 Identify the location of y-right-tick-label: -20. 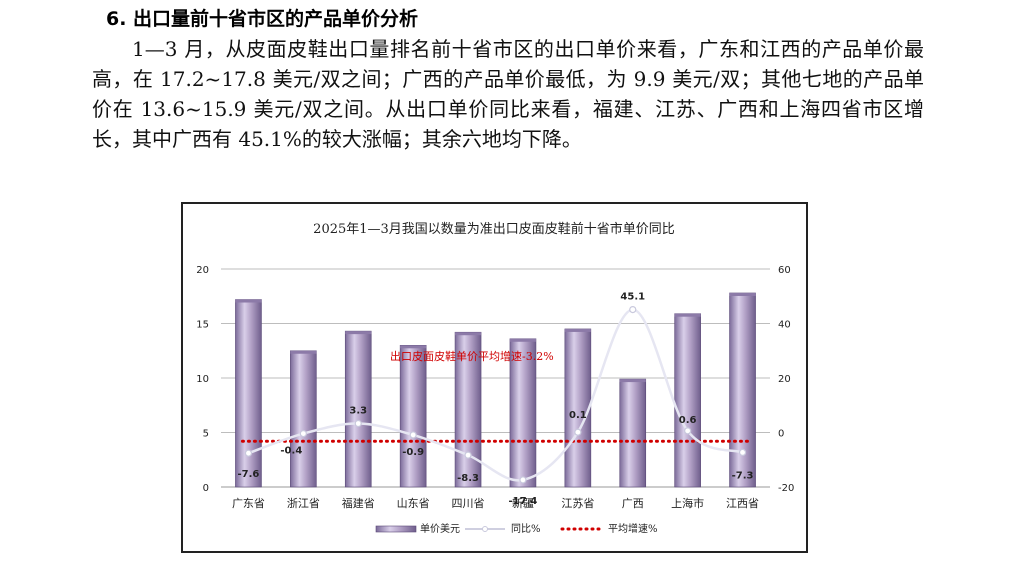
(786, 488).